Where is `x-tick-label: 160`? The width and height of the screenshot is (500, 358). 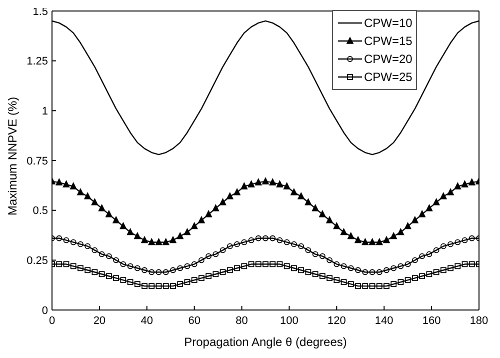
x-tick-label: 160 is located at coordinates (431, 320).